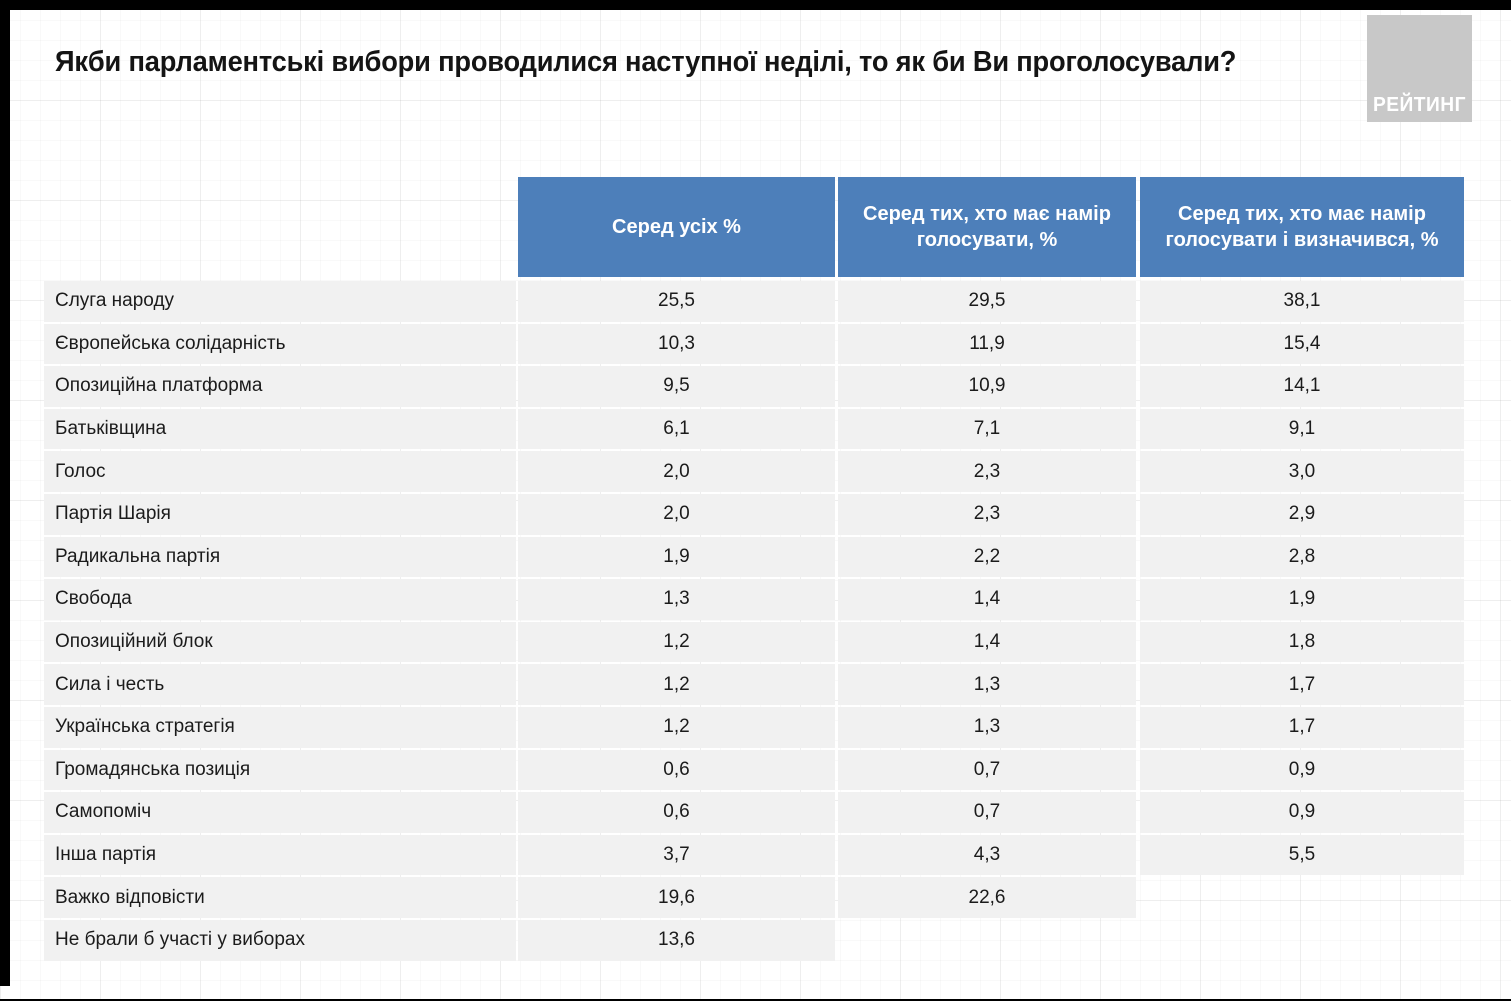  What do you see at coordinates (280, 812) in the screenshot?
I see `party-label: Самопоміч` at bounding box center [280, 812].